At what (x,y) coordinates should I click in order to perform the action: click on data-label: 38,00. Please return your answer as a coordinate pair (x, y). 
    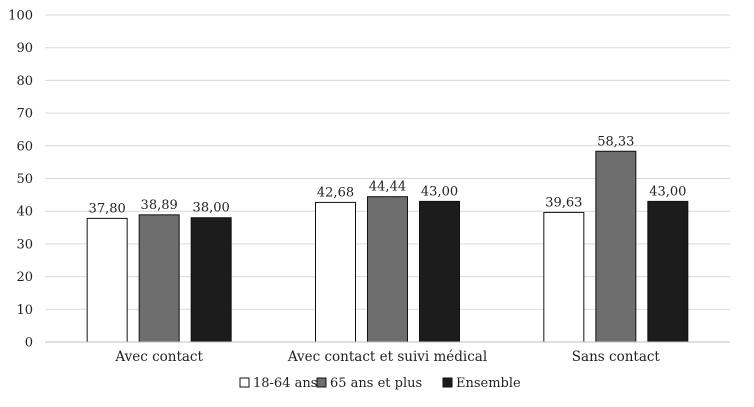
    Looking at the image, I should click on (211, 208).